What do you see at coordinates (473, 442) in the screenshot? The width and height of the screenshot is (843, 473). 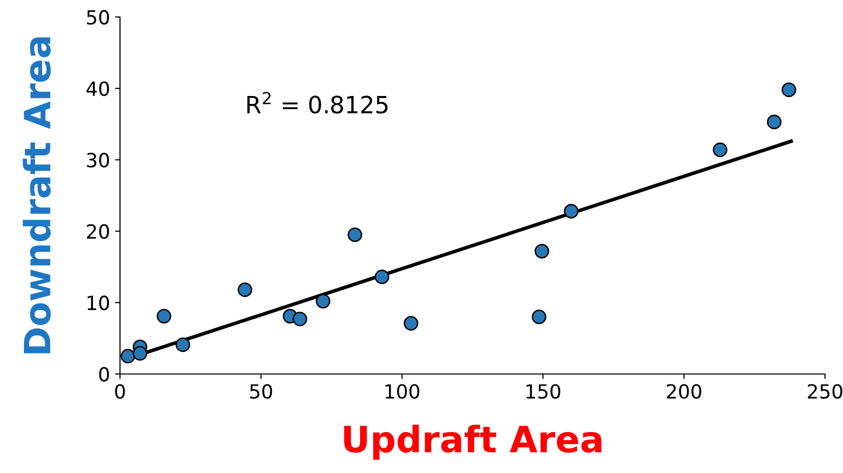 I see `x-axis-title: Updraft Area` at bounding box center [473, 442].